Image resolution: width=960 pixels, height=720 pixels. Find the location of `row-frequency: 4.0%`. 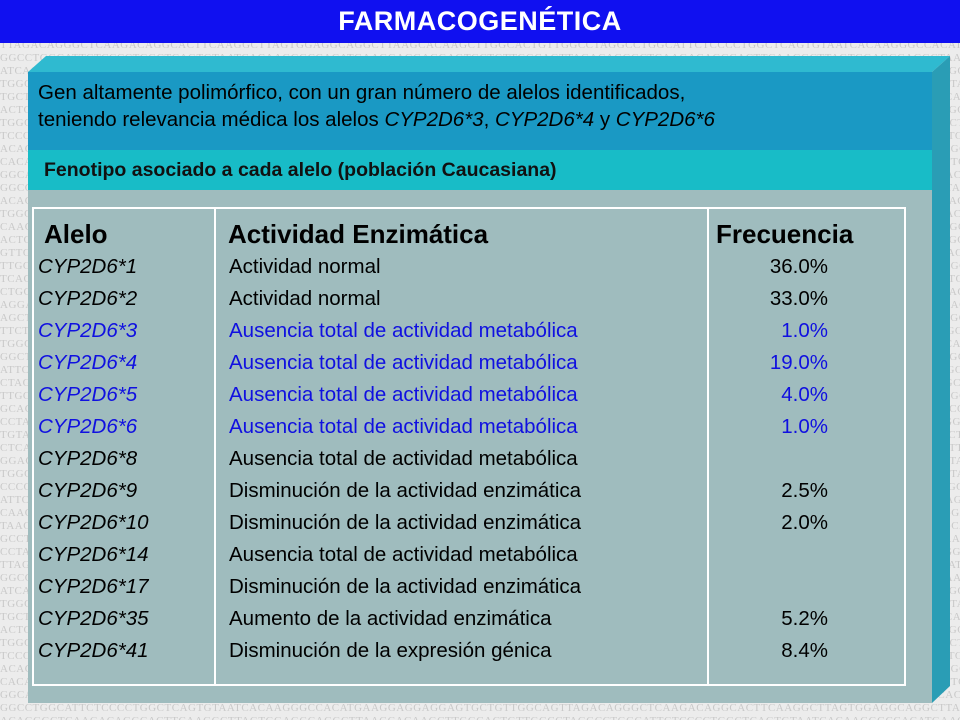

row-frequency: 4.0% is located at coordinates (804, 394).